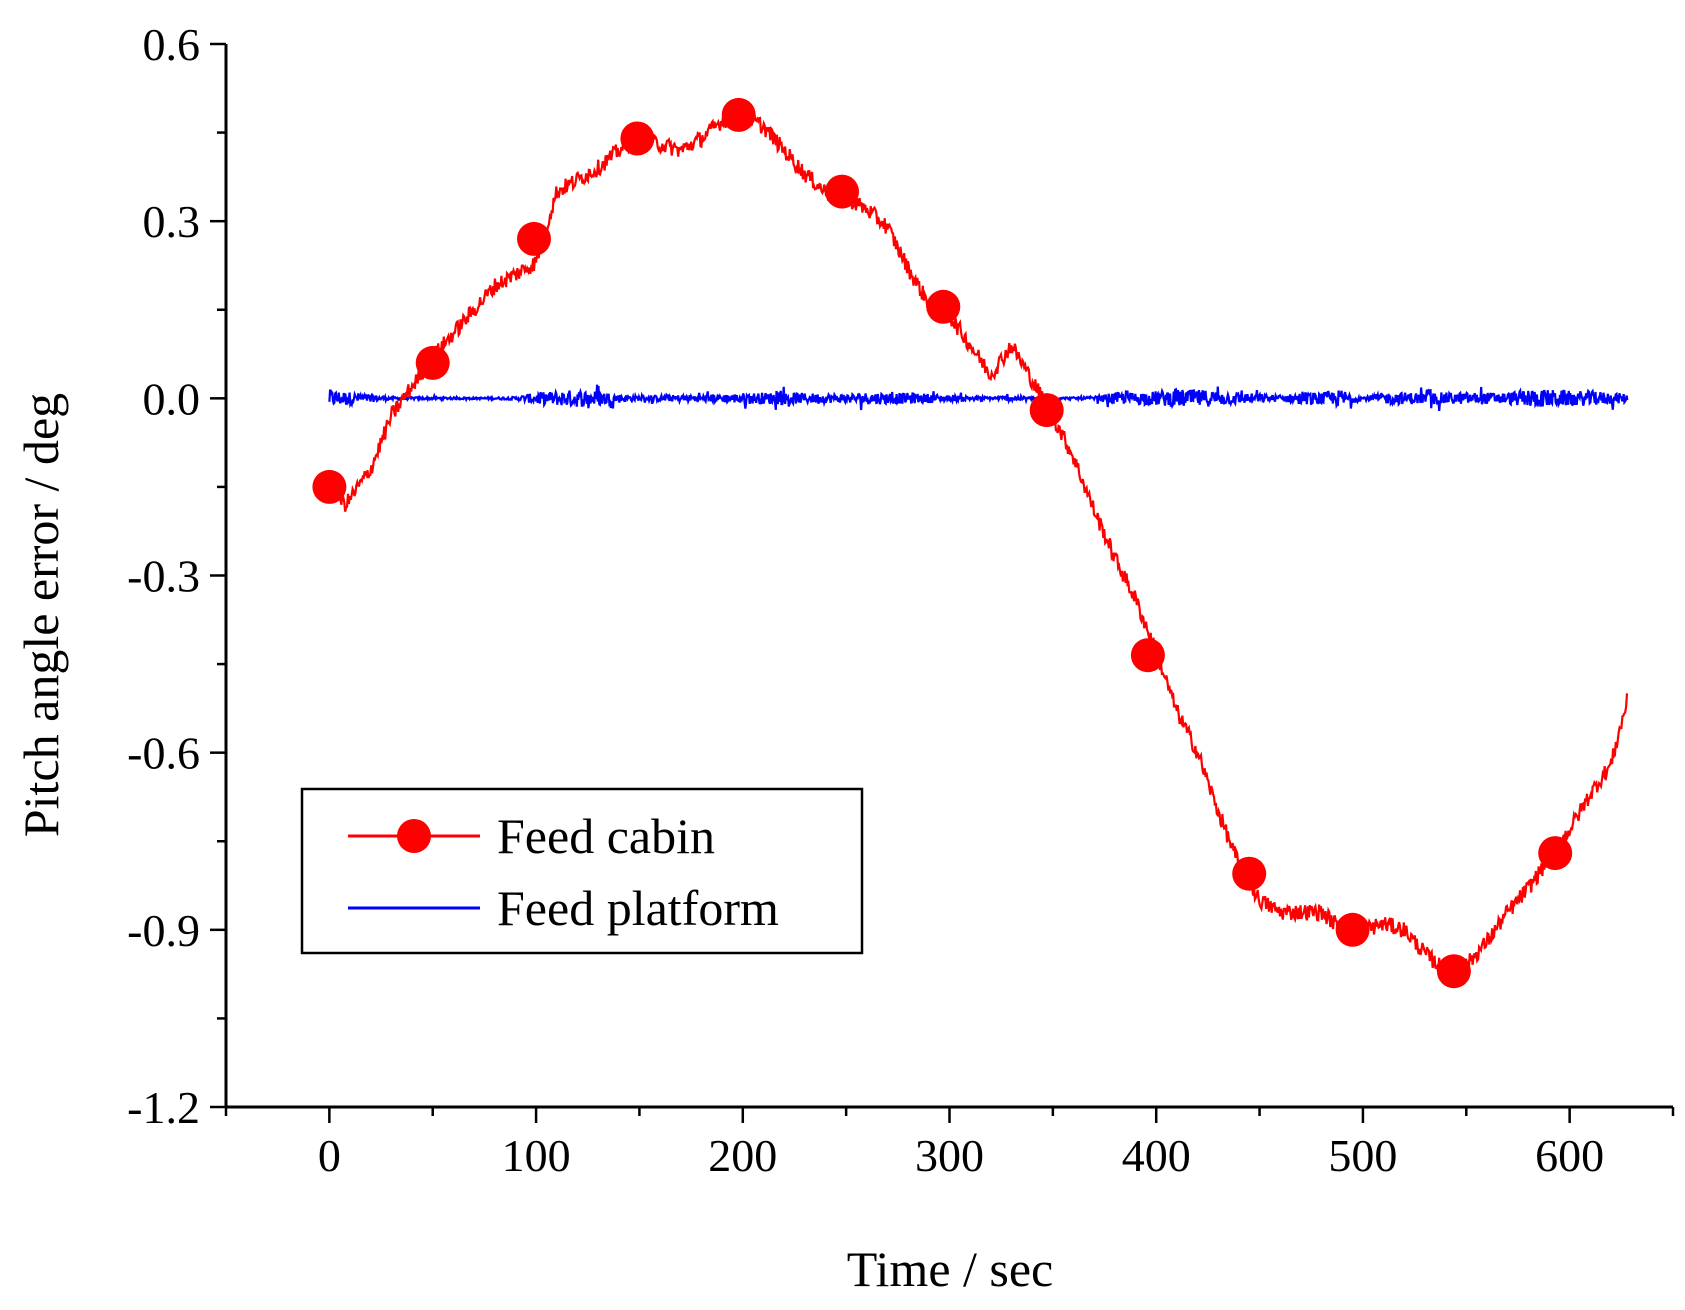  Describe the element at coordinates (638, 908) in the screenshot. I see `legend-label-feed-platform: Feed platform` at that location.